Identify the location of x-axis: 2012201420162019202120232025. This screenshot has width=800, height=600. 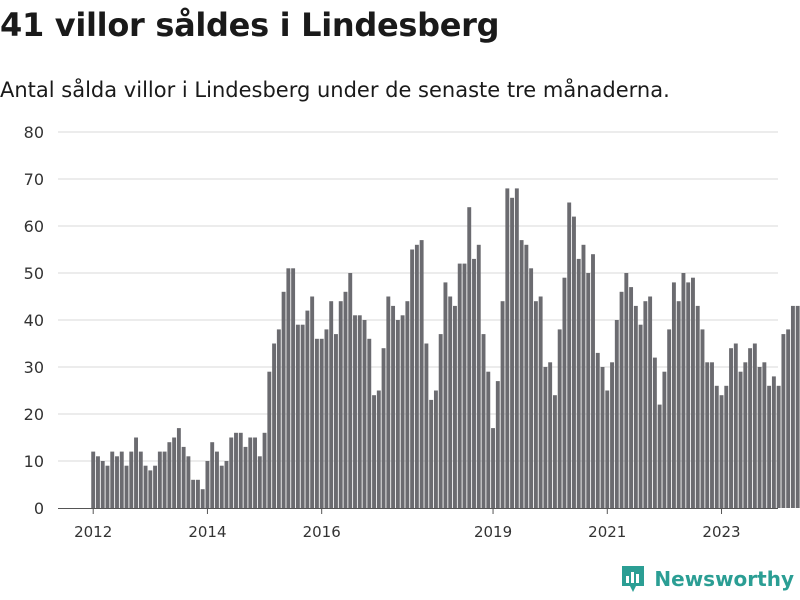
(418, 524).